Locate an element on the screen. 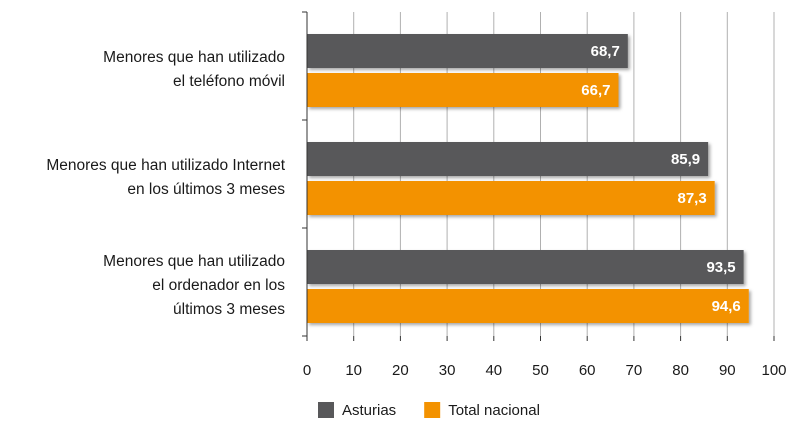 The height and width of the screenshot is (421, 796). value-label: 94,6 is located at coordinates (726, 306).